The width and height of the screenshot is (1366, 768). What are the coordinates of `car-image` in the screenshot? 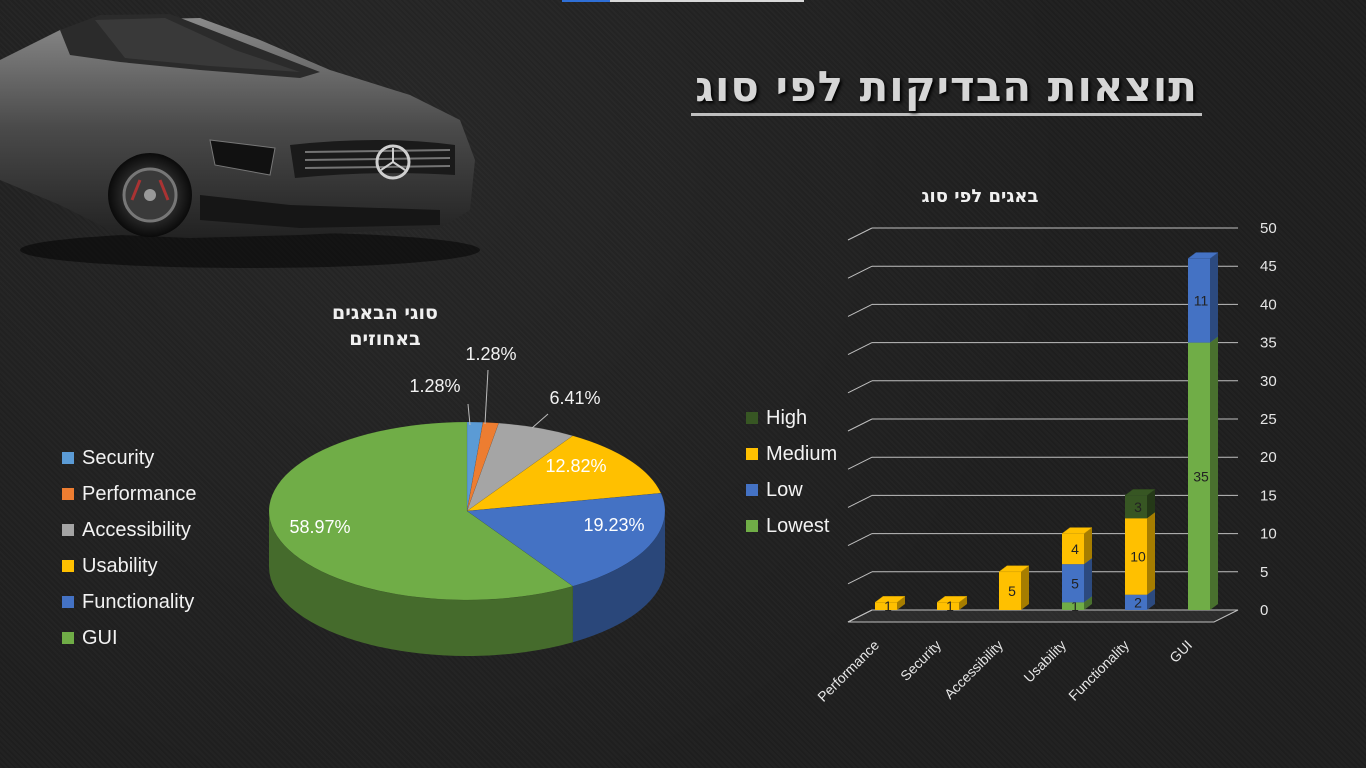 It's located at (240, 141).